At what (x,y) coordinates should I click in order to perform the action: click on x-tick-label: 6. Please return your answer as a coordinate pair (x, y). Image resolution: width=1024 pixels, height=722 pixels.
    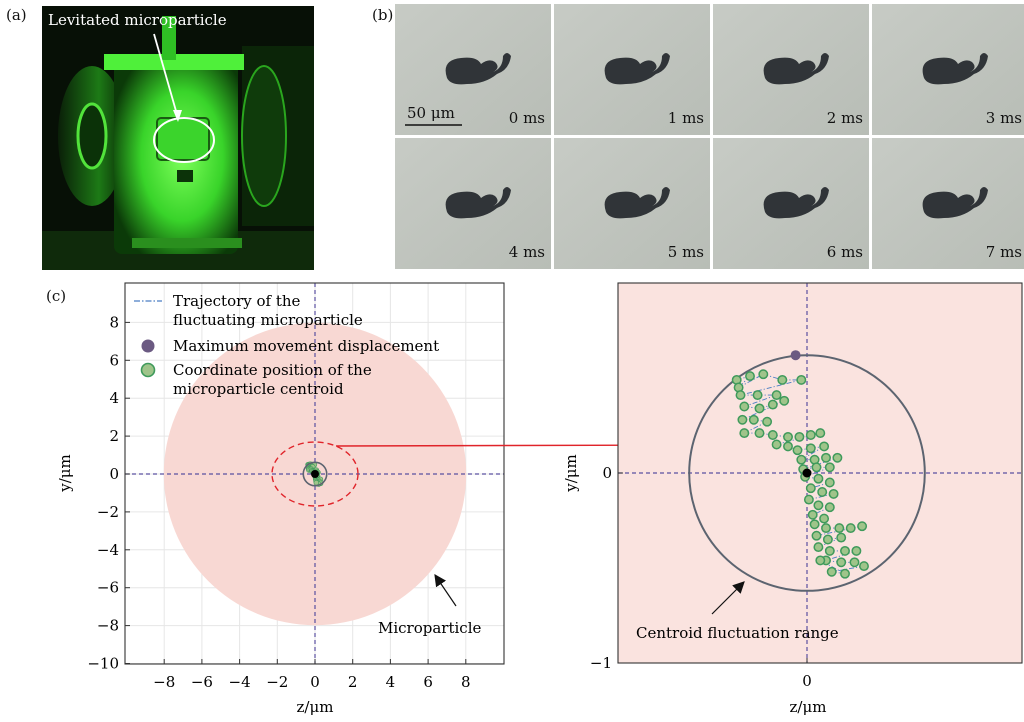
    Looking at the image, I should click on (428, 682).